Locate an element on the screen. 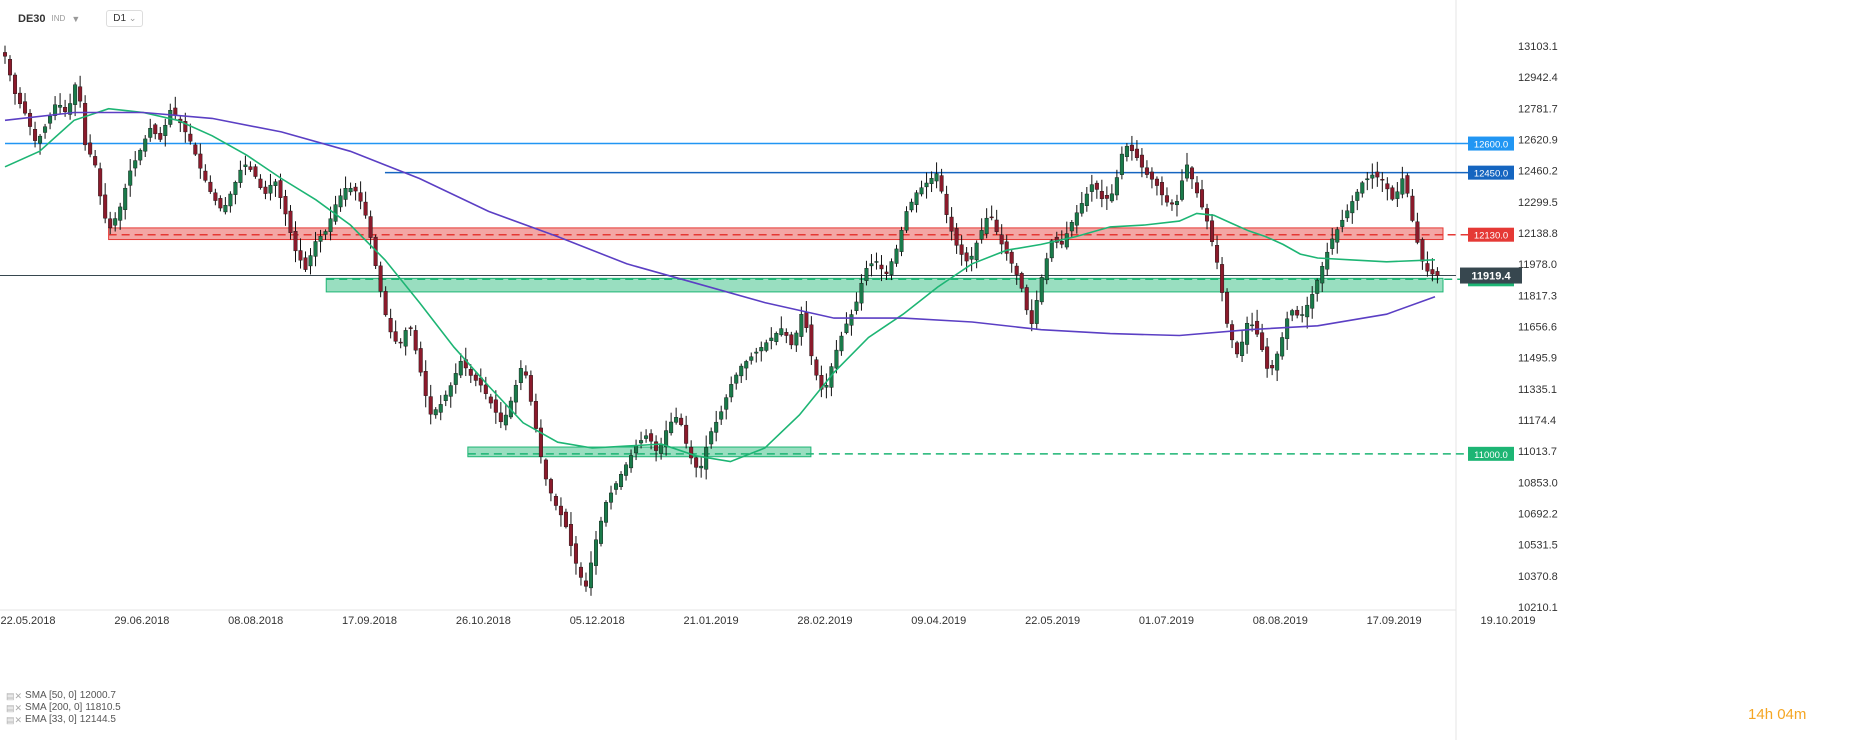 The height and width of the screenshot is (756, 1866). legend-item: ▤✕ EMA [33, 0] 12144.5 is located at coordinates (63, 720).